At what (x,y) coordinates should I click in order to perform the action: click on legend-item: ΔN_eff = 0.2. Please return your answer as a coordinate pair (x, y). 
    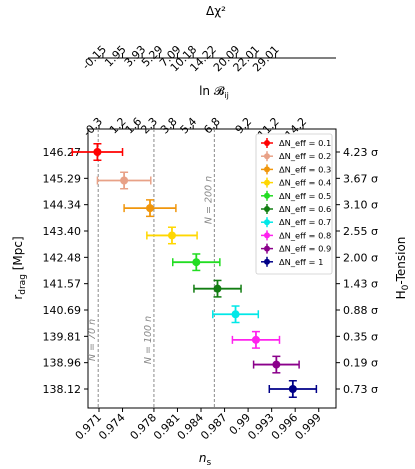
    Looking at the image, I should click on (296, 156).